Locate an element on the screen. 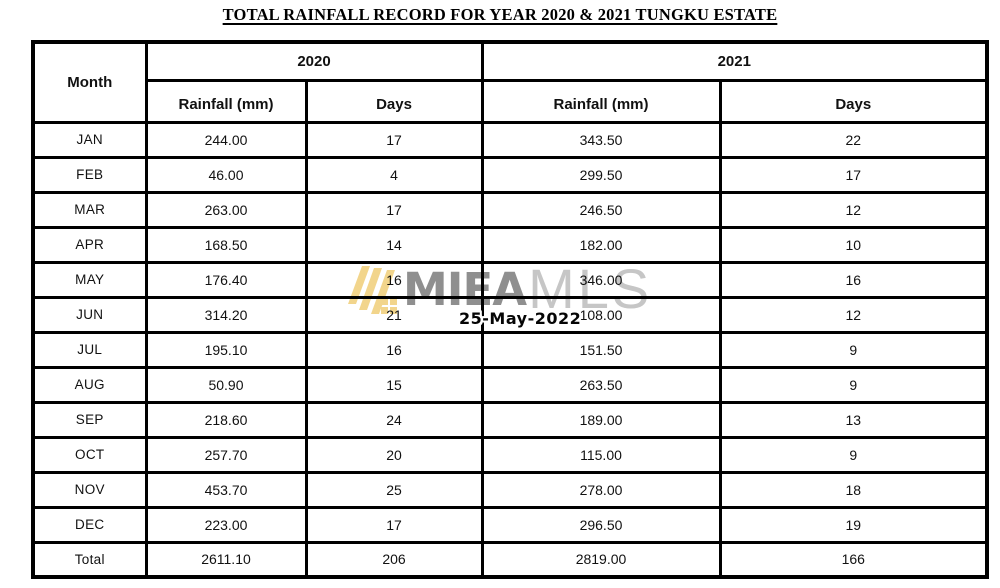  table-row: SEP 218.60 24 189.00 13 is located at coordinates (510, 419).